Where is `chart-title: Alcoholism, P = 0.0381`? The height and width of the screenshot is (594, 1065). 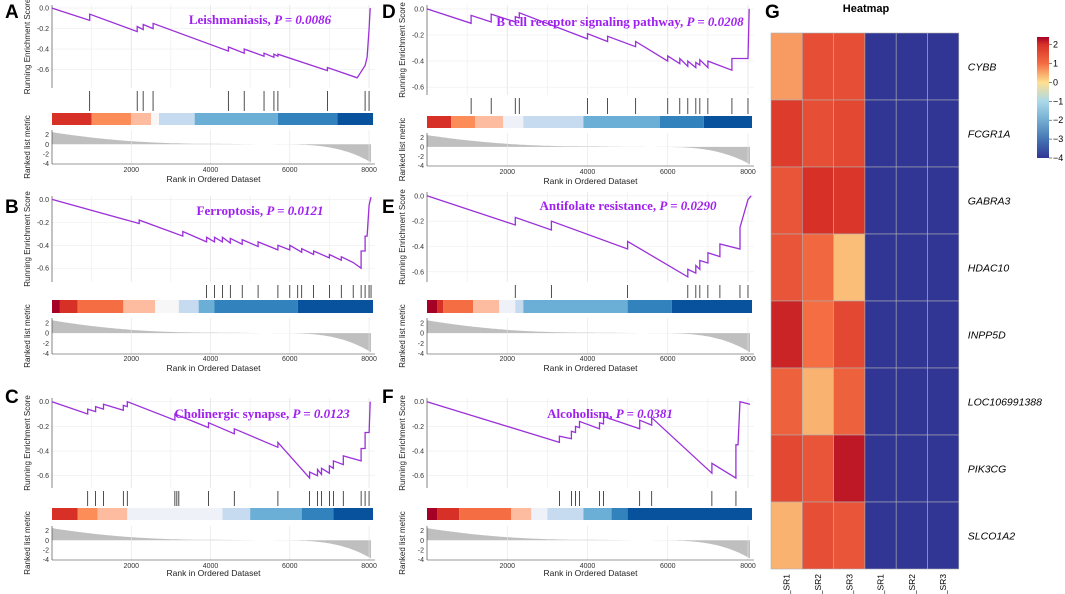
chart-title: Alcoholism, P = 0.0381 is located at coordinates (610, 413).